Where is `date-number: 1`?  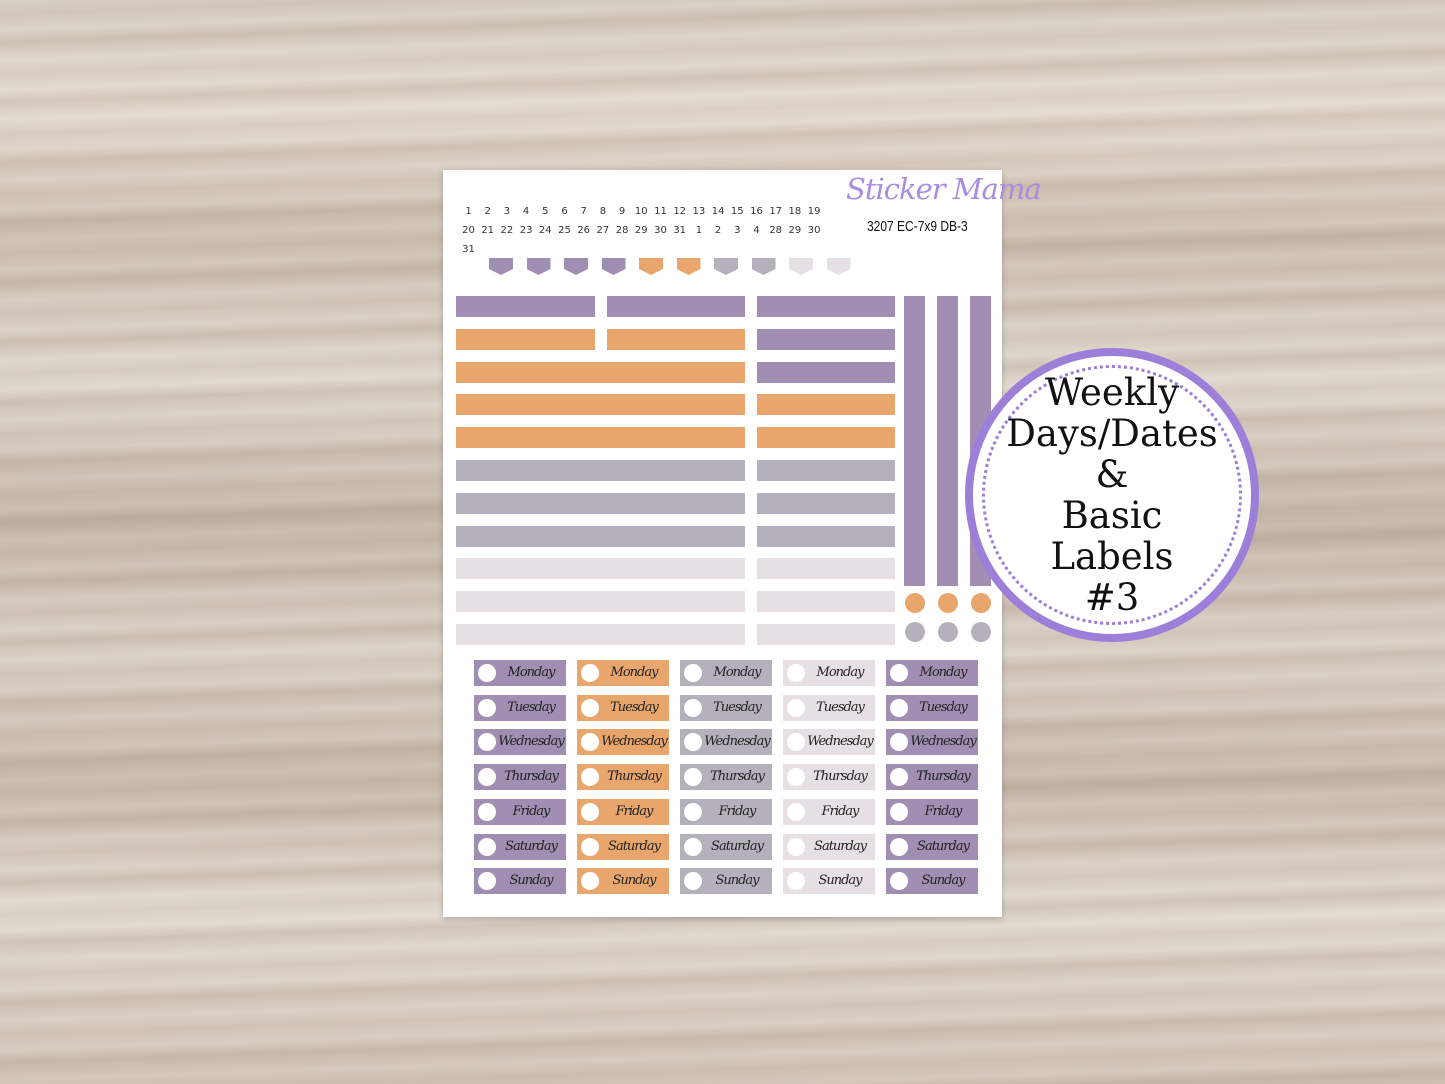
date-number: 1 is located at coordinates (699, 230).